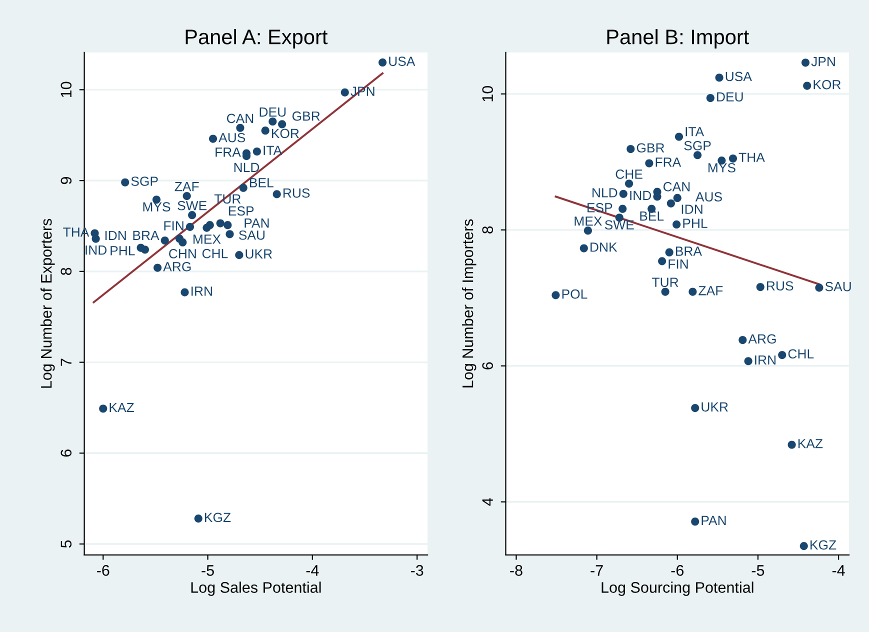  Describe the element at coordinates (678, 38) in the screenshot. I see `chart-title: Panel B: Import` at that location.